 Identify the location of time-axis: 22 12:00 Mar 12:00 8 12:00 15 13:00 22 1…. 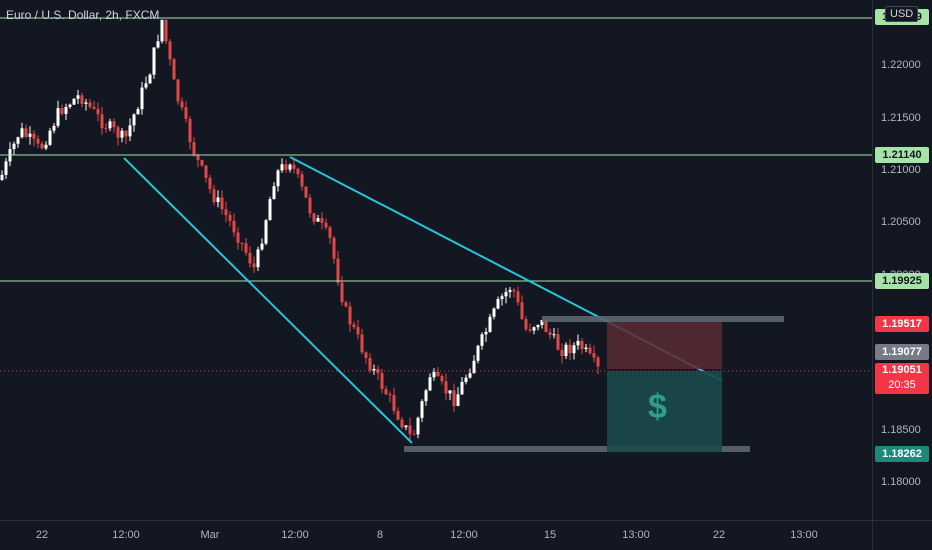
(436, 535).